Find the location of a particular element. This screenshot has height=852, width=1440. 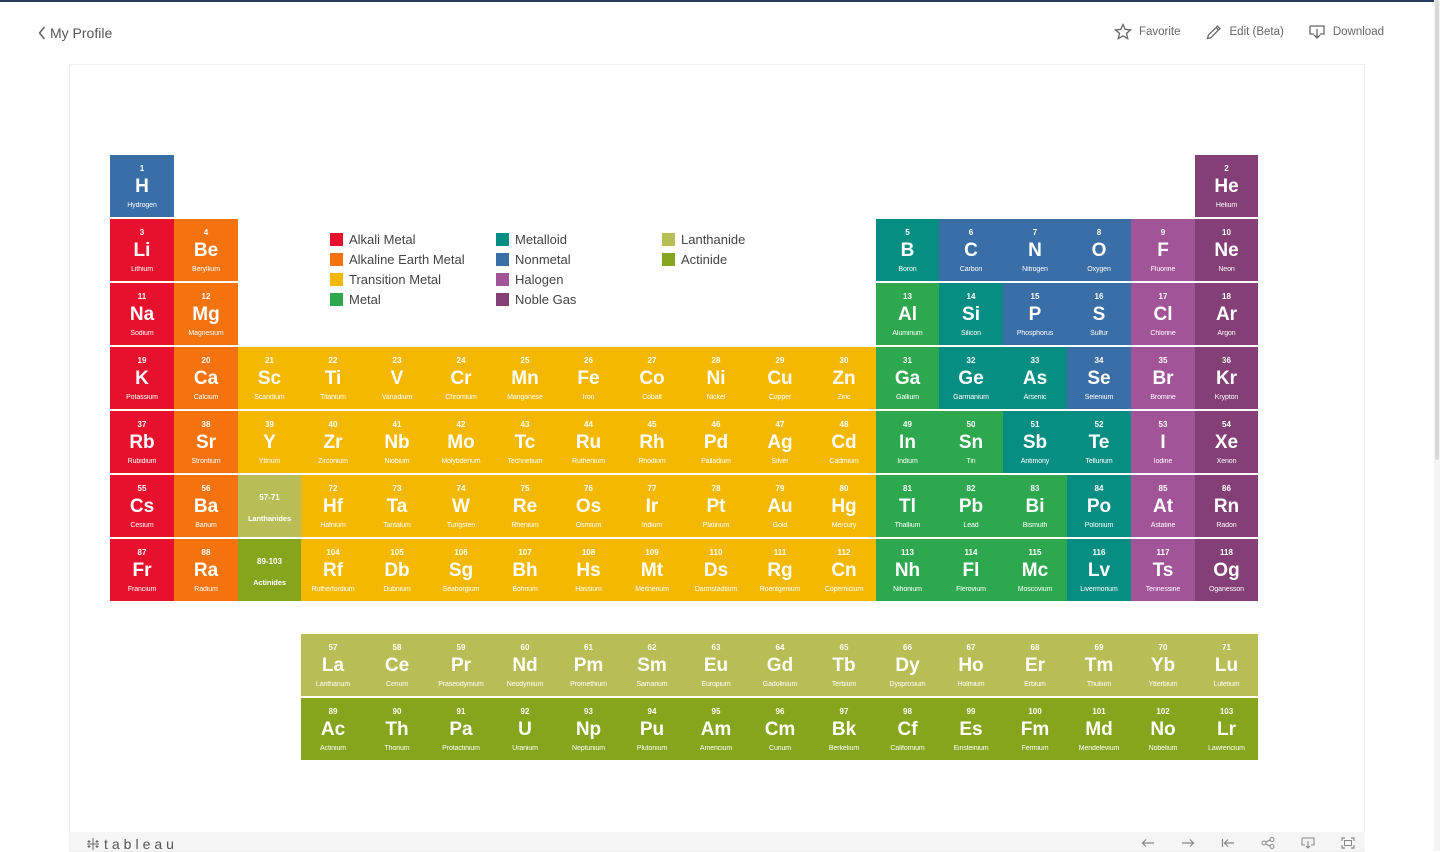

favorite-button: Favorite is located at coordinates (1147, 32).